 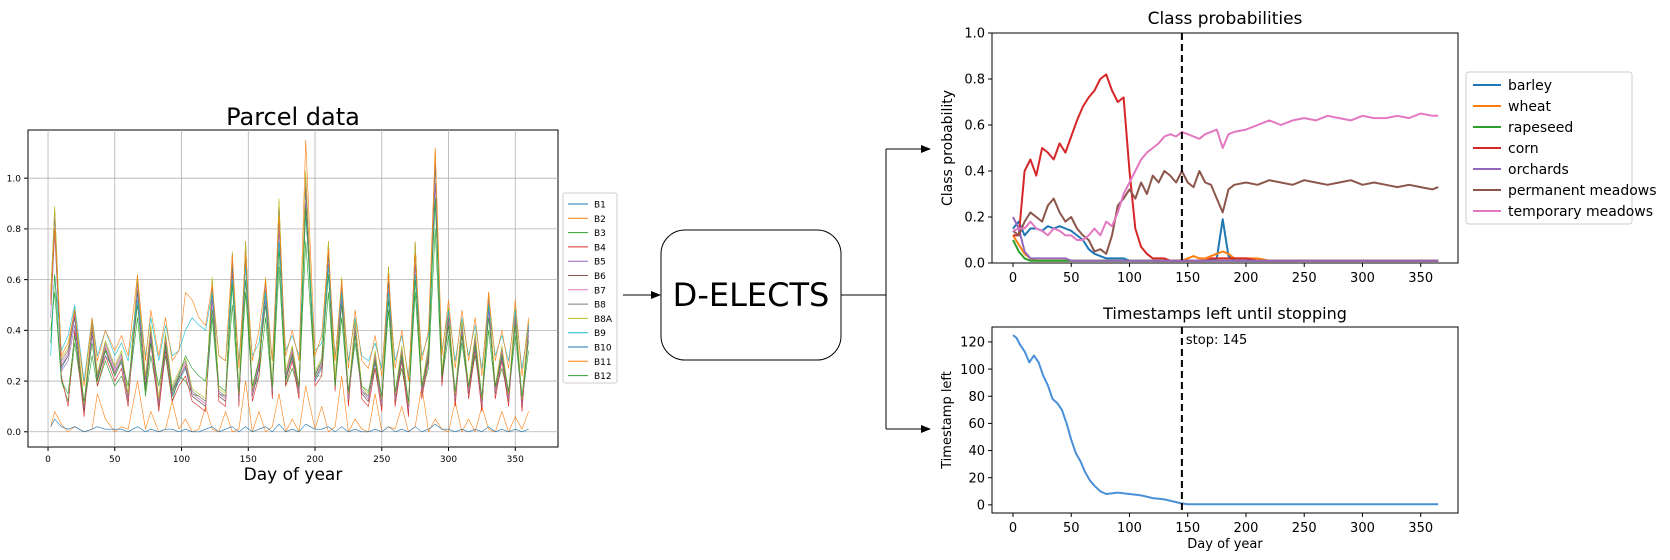 What do you see at coordinates (289, 425) in the screenshot?
I see `parcel-series-b10` at bounding box center [289, 425].